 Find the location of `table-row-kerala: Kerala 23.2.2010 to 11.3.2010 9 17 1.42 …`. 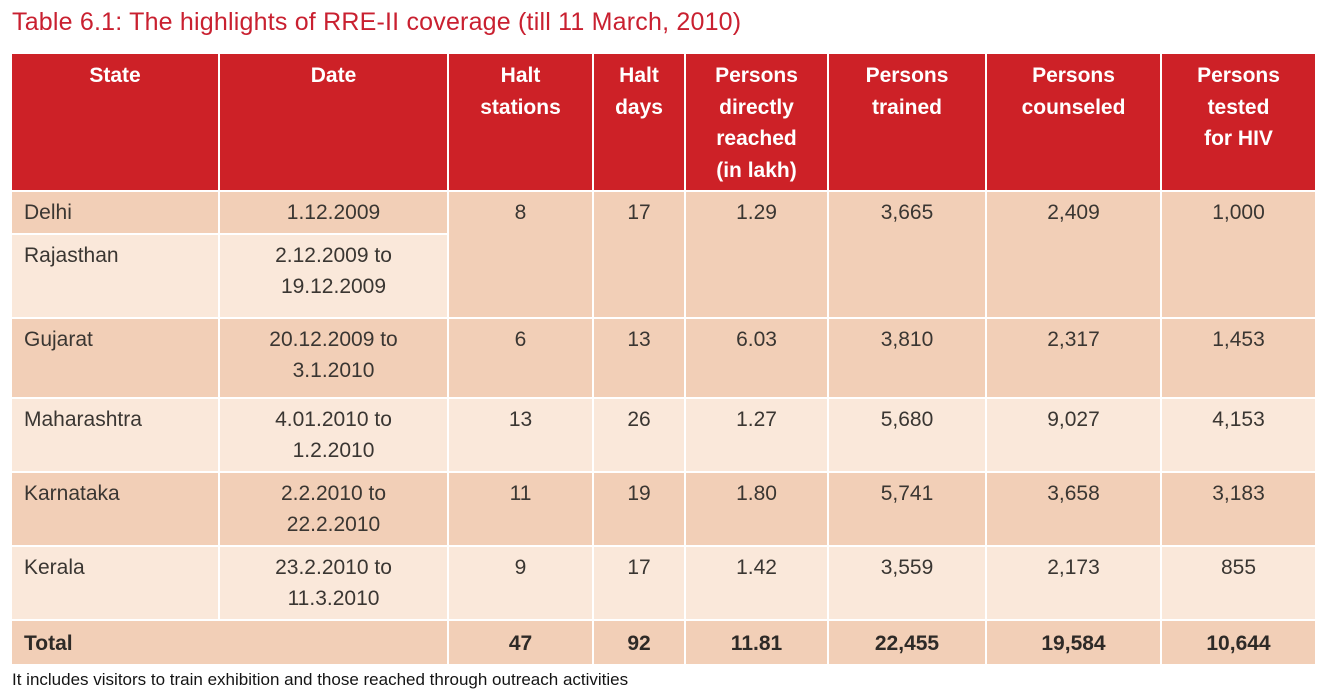

table-row-kerala: Kerala 23.2.2010 to 11.3.2010 9 17 1.42 … is located at coordinates (663, 582).